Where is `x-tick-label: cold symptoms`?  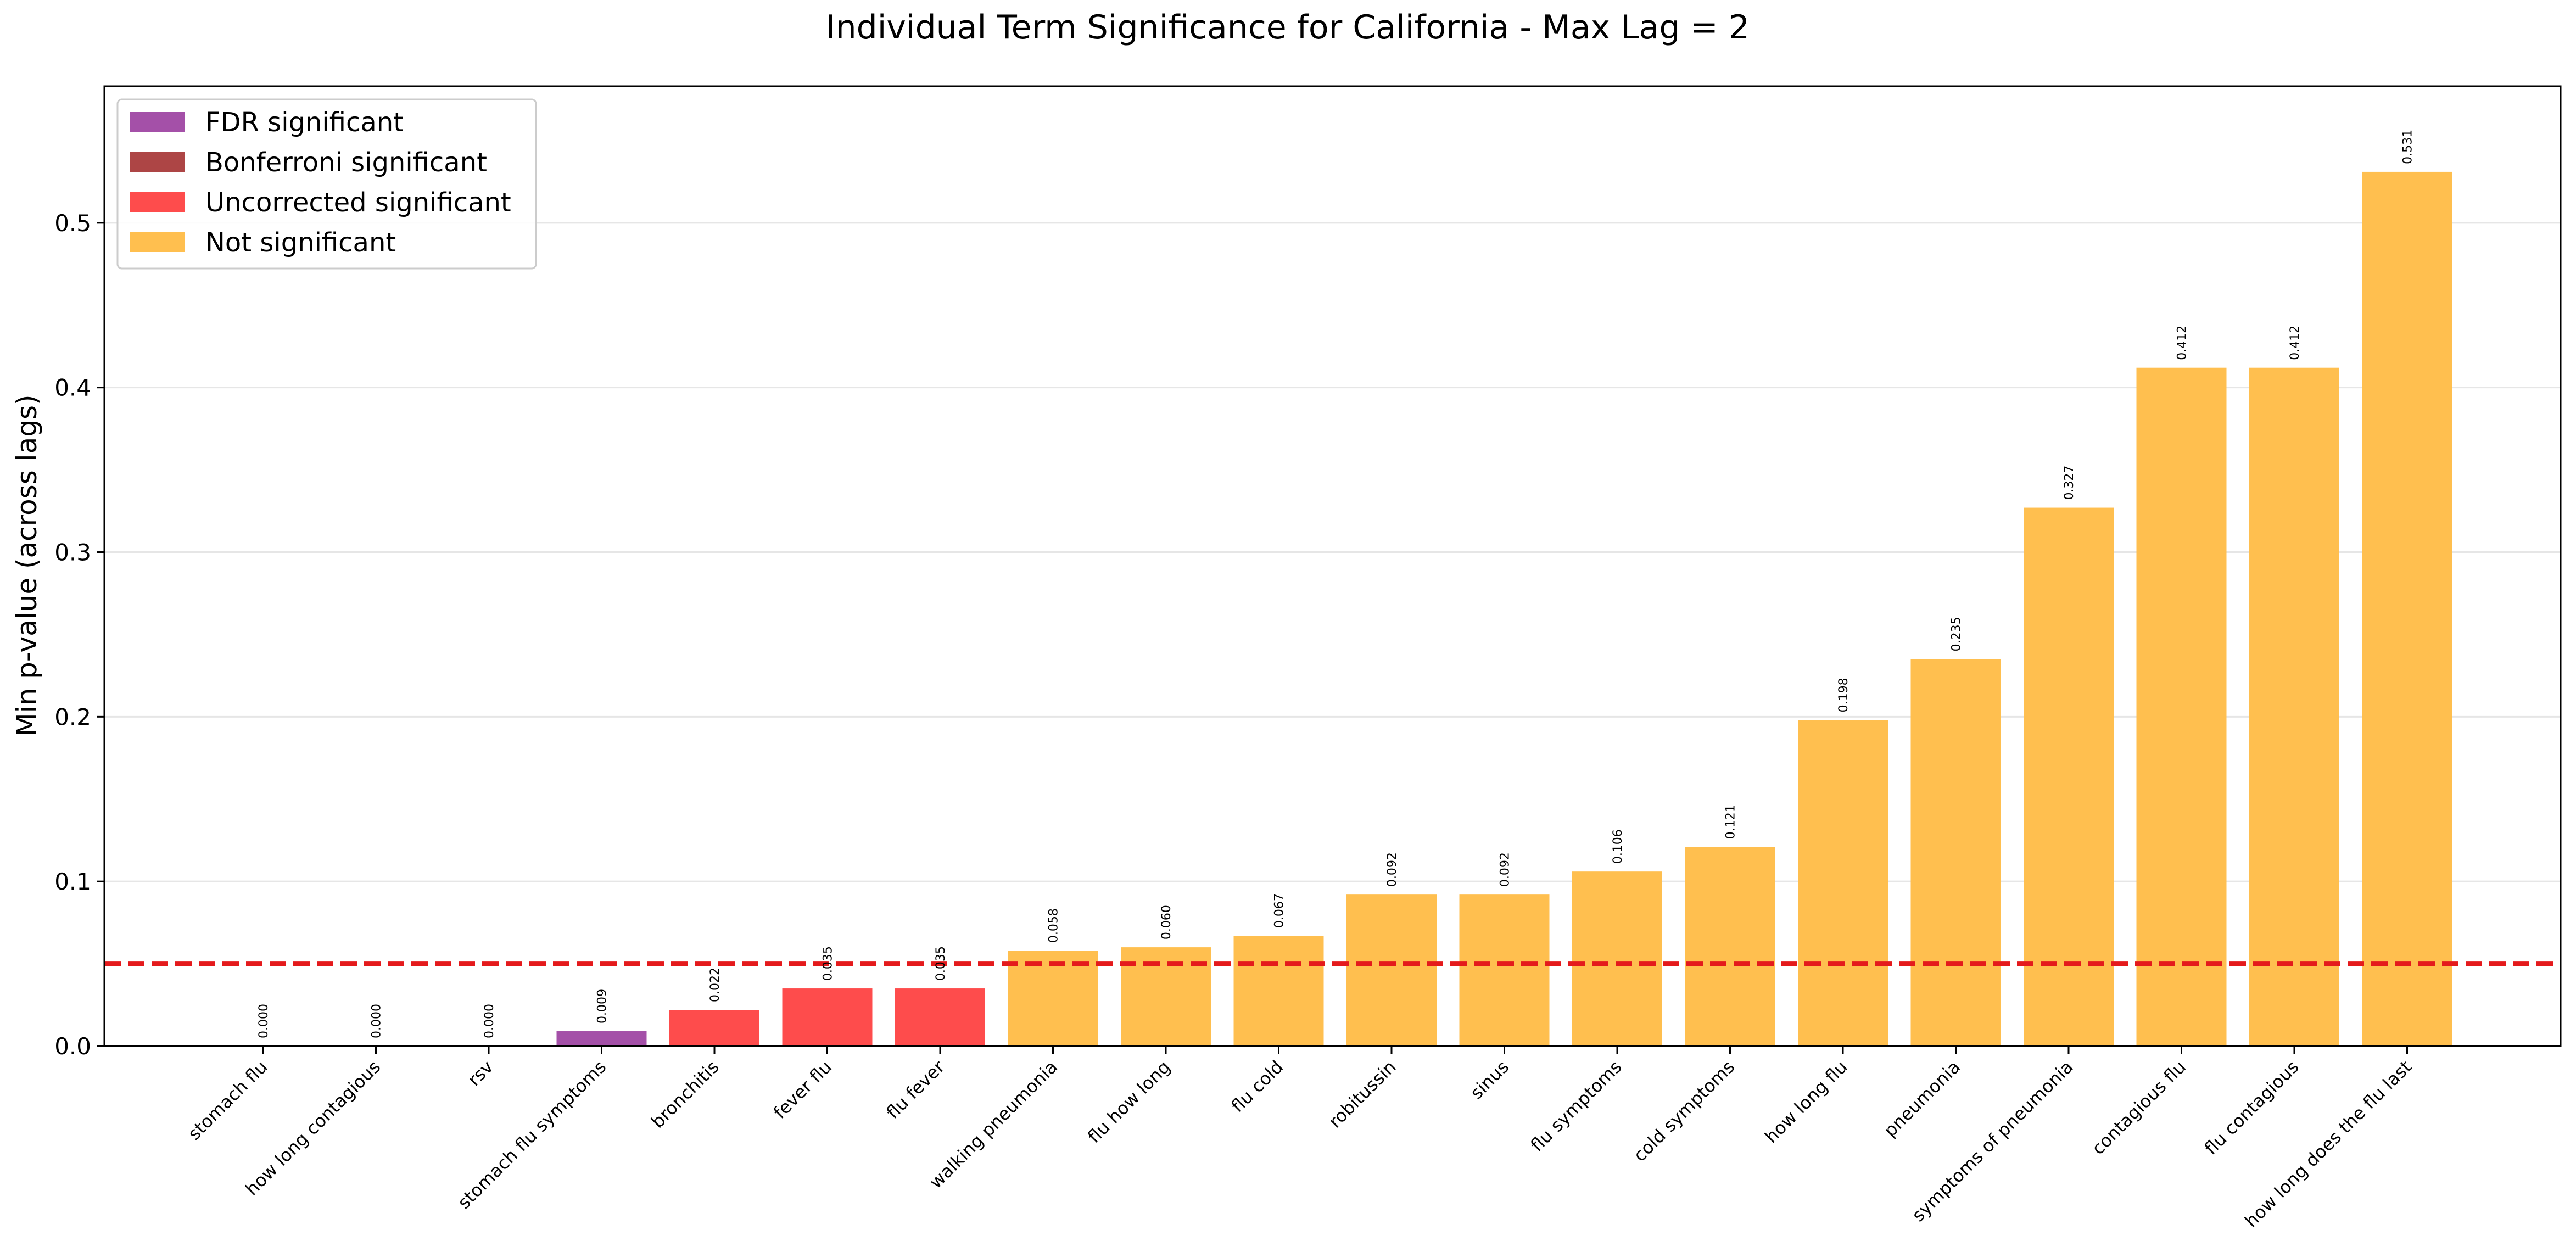
x-tick-label: cold symptoms is located at coordinates (1684, 1111).